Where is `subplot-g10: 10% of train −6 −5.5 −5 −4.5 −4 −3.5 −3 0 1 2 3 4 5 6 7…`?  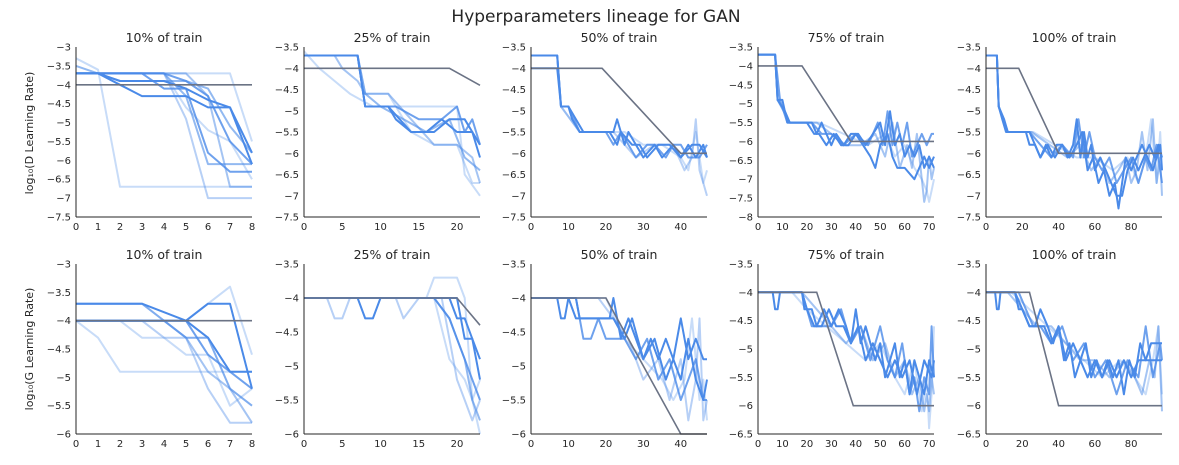 subplot-g10: 10% of train −6 −5.5 −5 −4.5 −4 −3.5 −3 0 1 2 3 4 5 6 7… is located at coordinates (151, 348).